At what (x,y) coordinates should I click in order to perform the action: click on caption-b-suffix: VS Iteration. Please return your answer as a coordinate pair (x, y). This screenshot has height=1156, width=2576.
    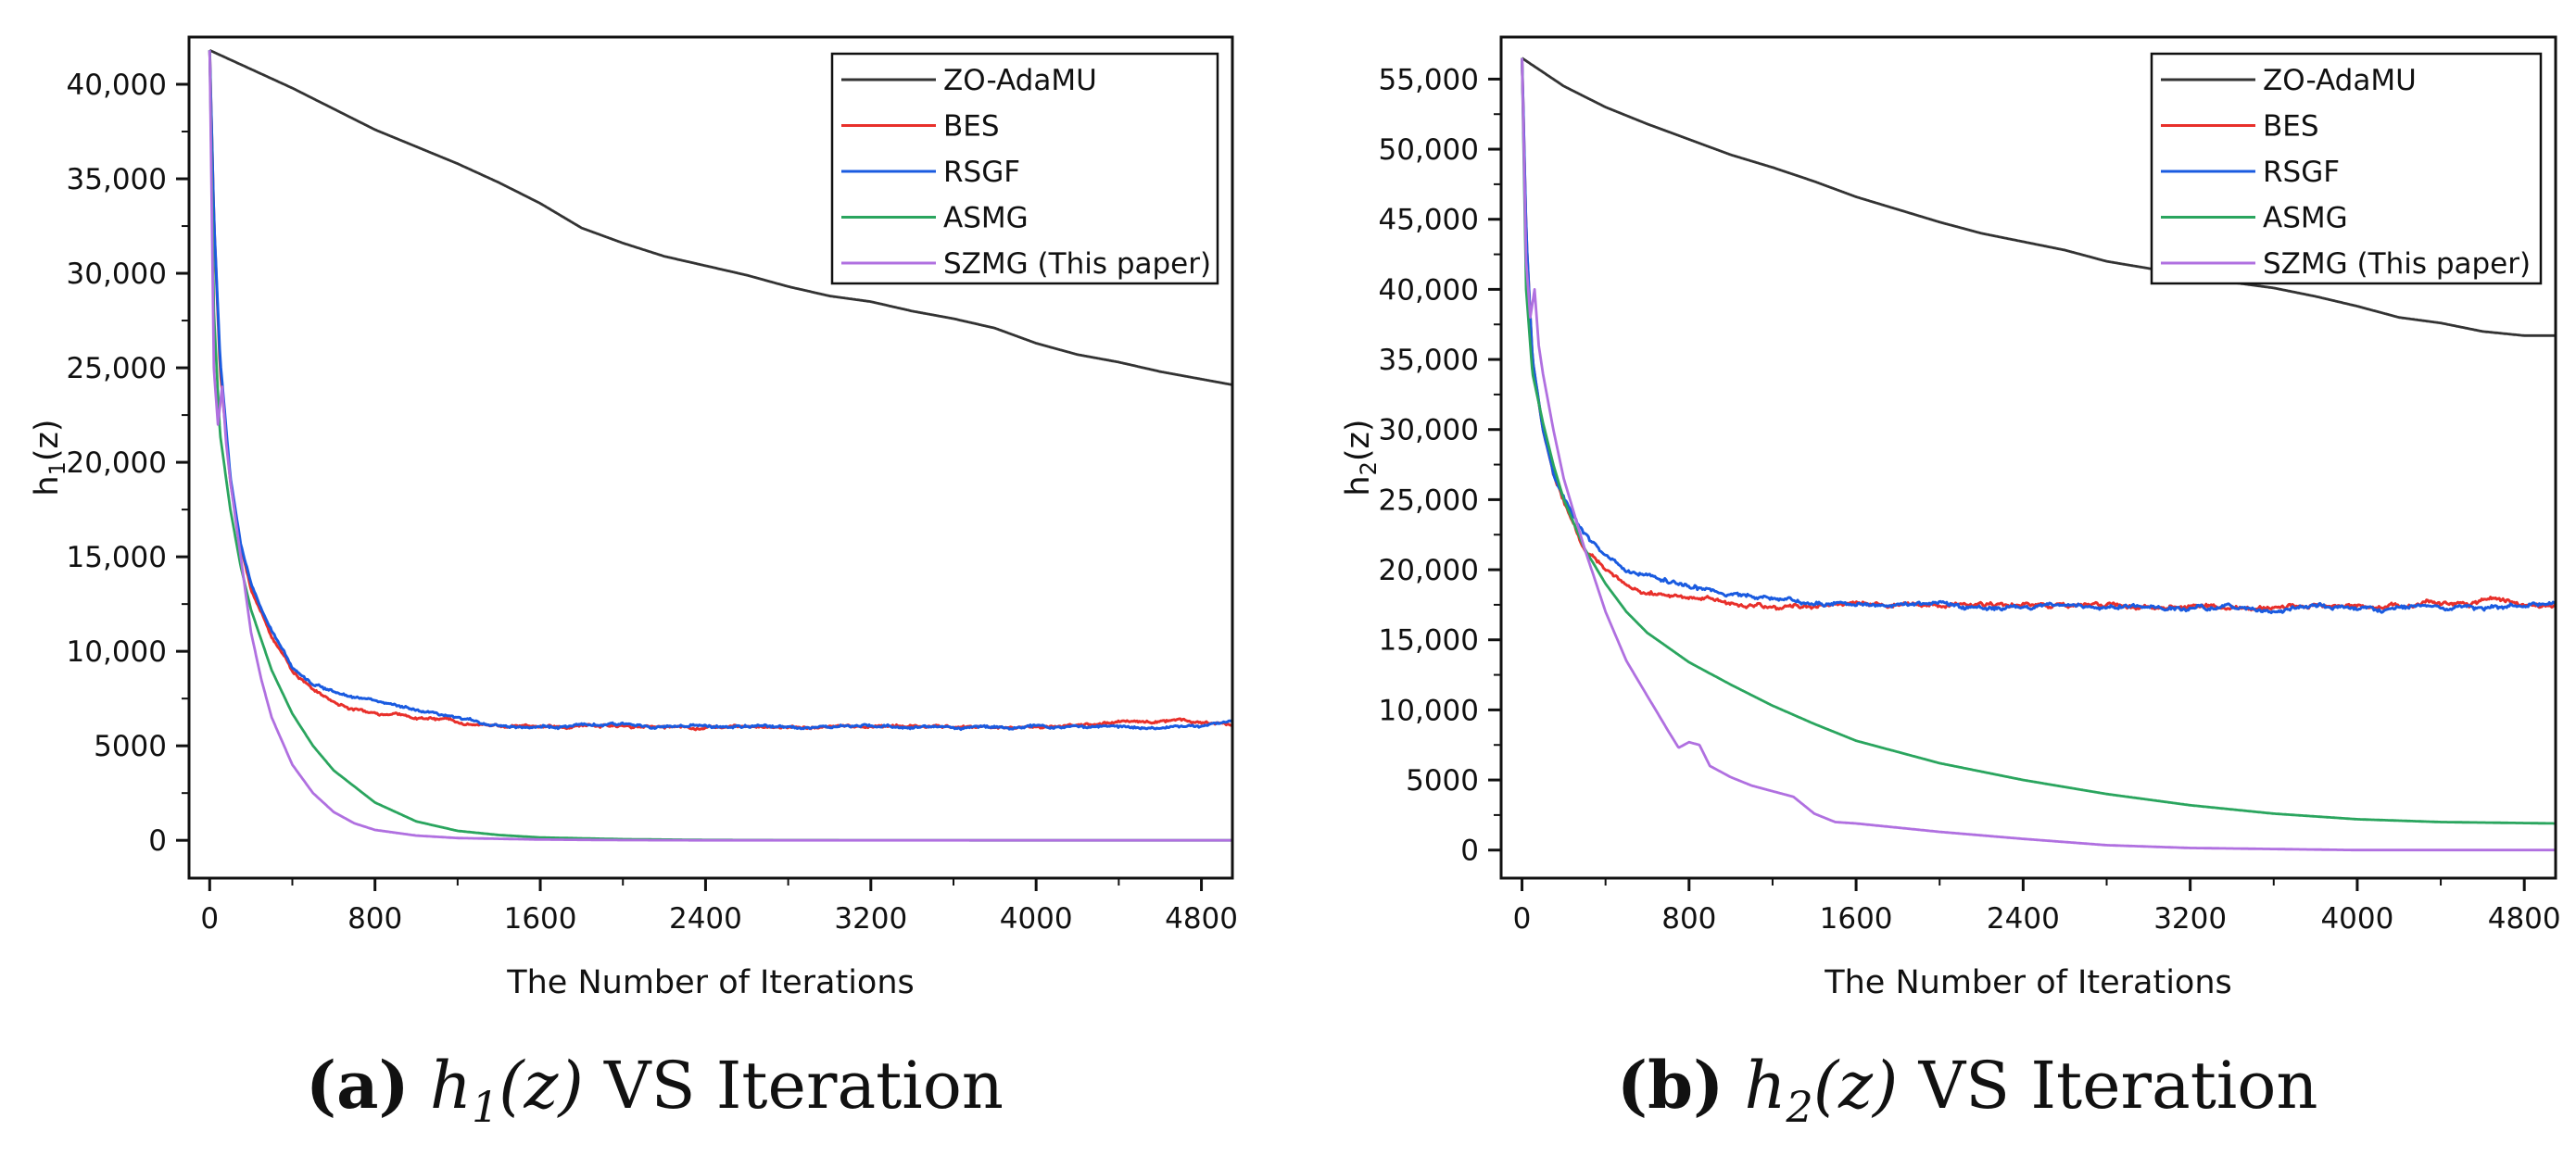
    Looking at the image, I should click on (2118, 1086).